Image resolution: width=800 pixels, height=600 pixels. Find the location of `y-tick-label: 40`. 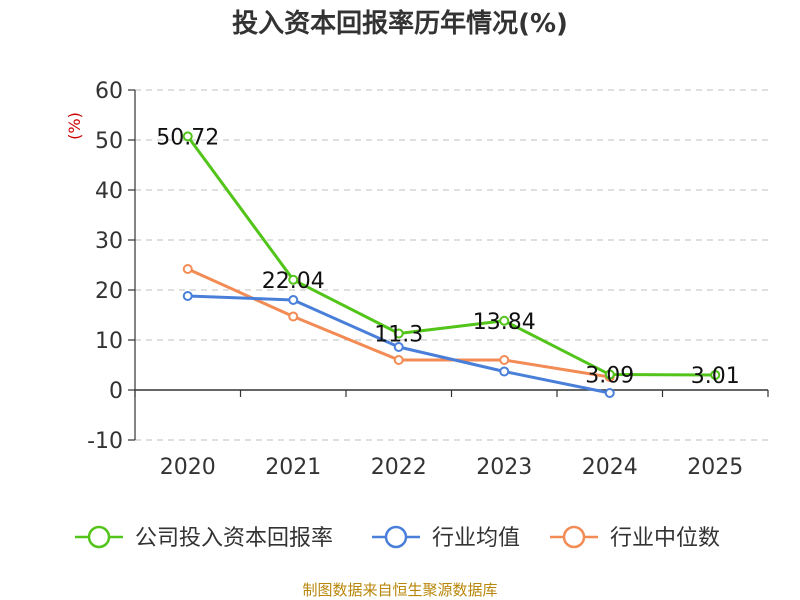

y-tick-label: 40 is located at coordinates (109, 191).